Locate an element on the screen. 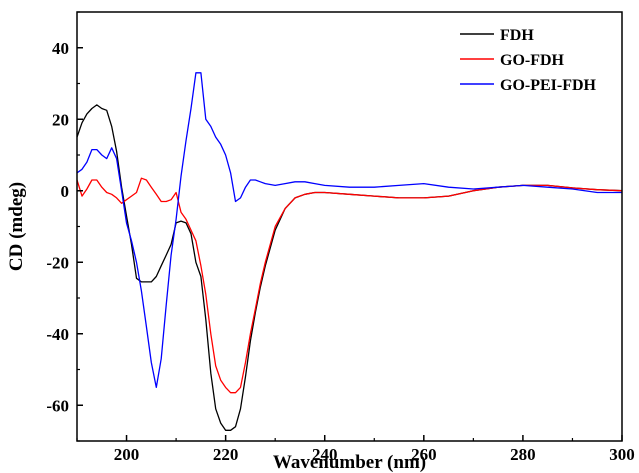  legend: FDH GO-FDH GO-PEI-FDH is located at coordinates (528, 60).